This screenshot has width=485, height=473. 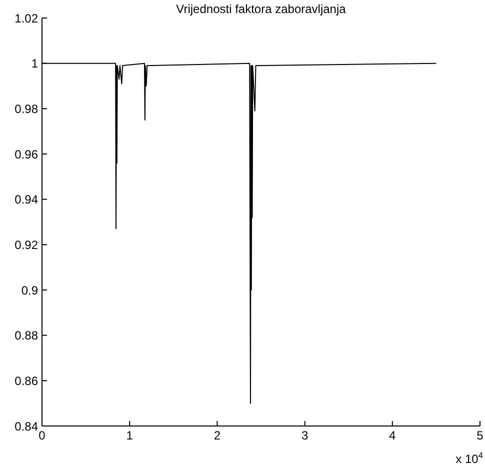 I want to click on y-tick-label: 0.92, so click(x=26, y=245).